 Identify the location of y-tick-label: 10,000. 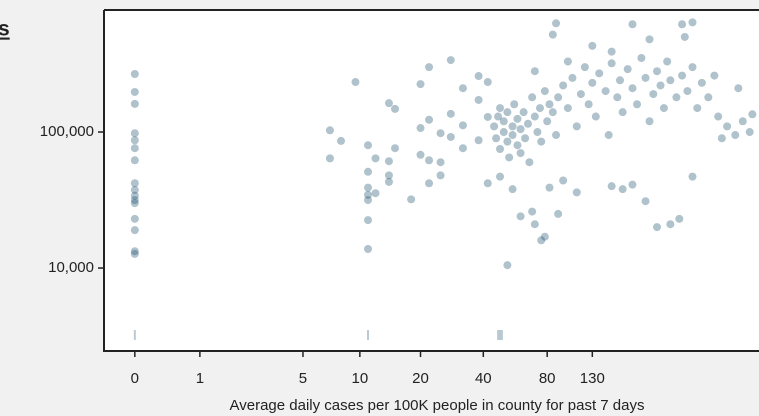
(71, 267).